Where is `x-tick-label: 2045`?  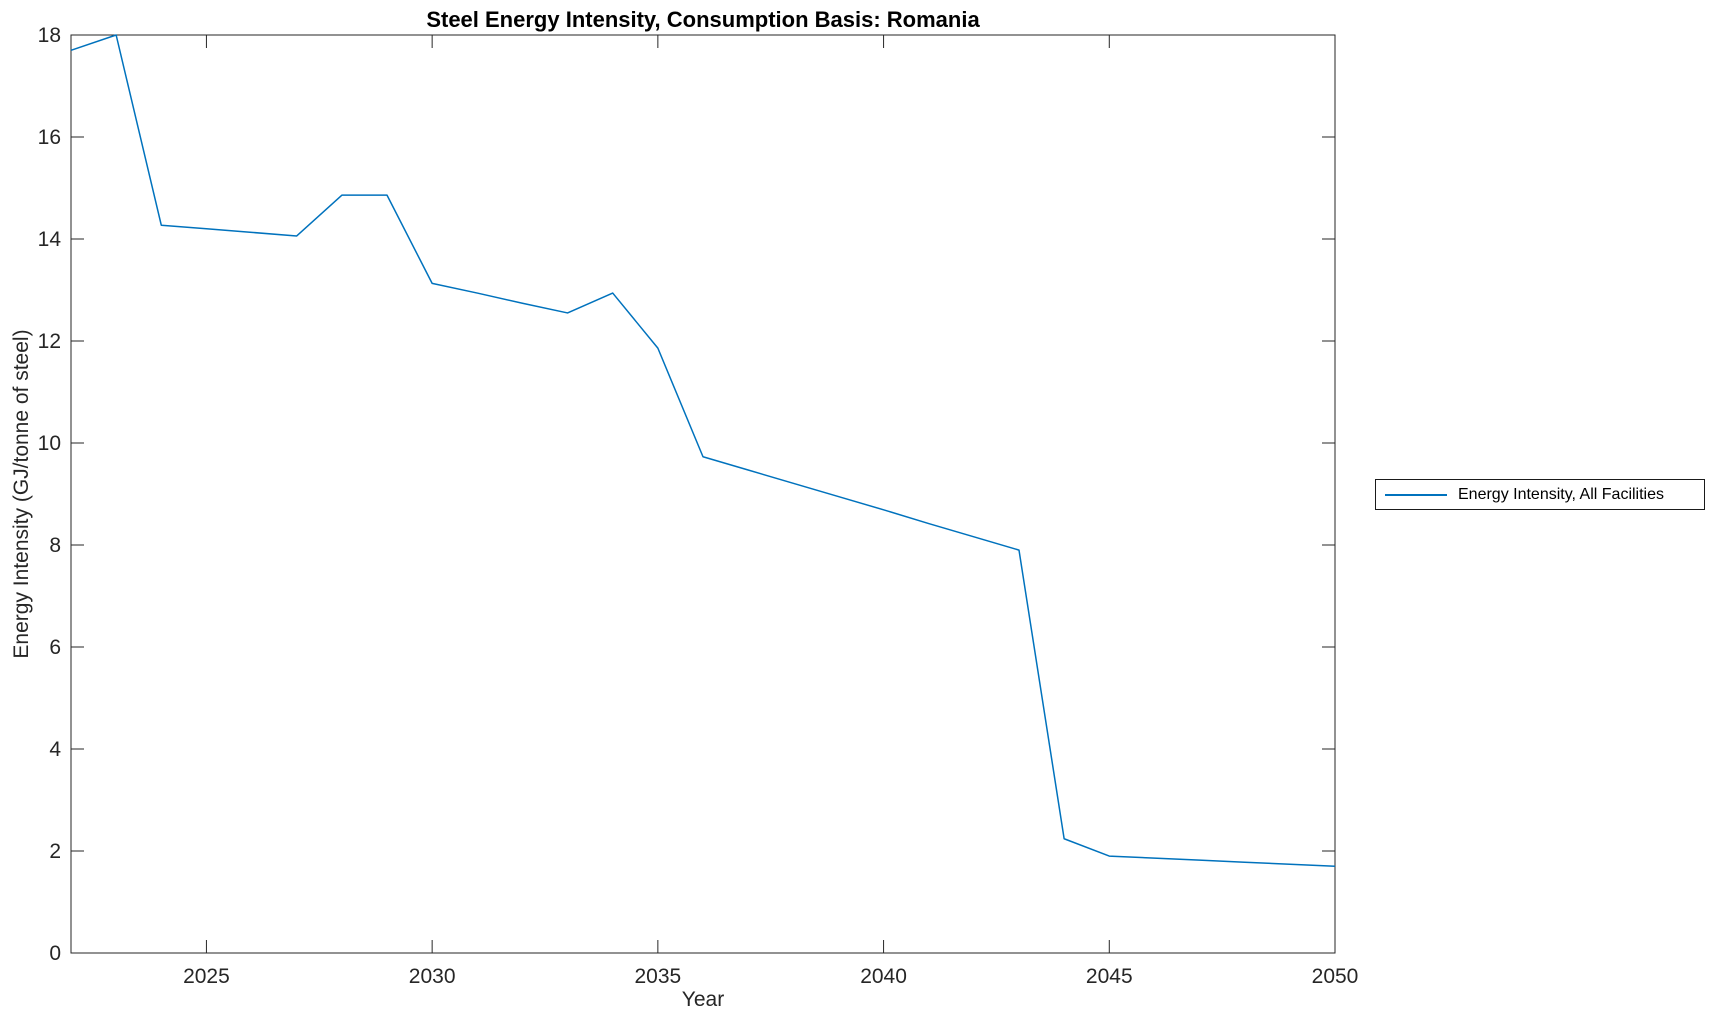
x-tick-label: 2045 is located at coordinates (1109, 976).